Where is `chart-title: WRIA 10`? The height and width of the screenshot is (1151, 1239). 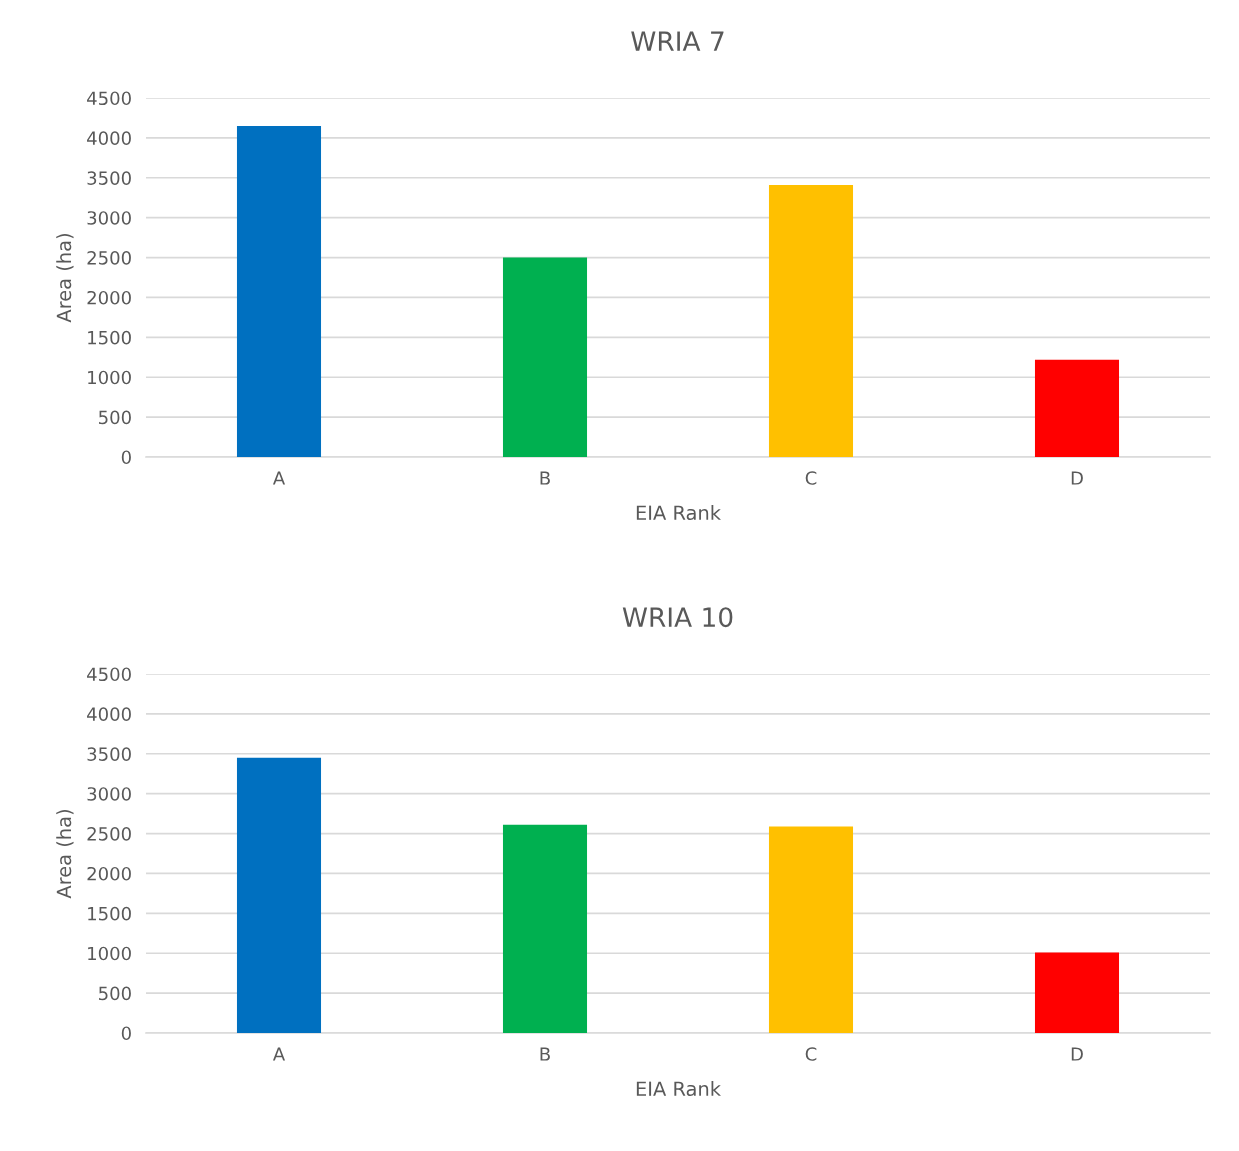 chart-title: WRIA 10 is located at coordinates (677, 617).